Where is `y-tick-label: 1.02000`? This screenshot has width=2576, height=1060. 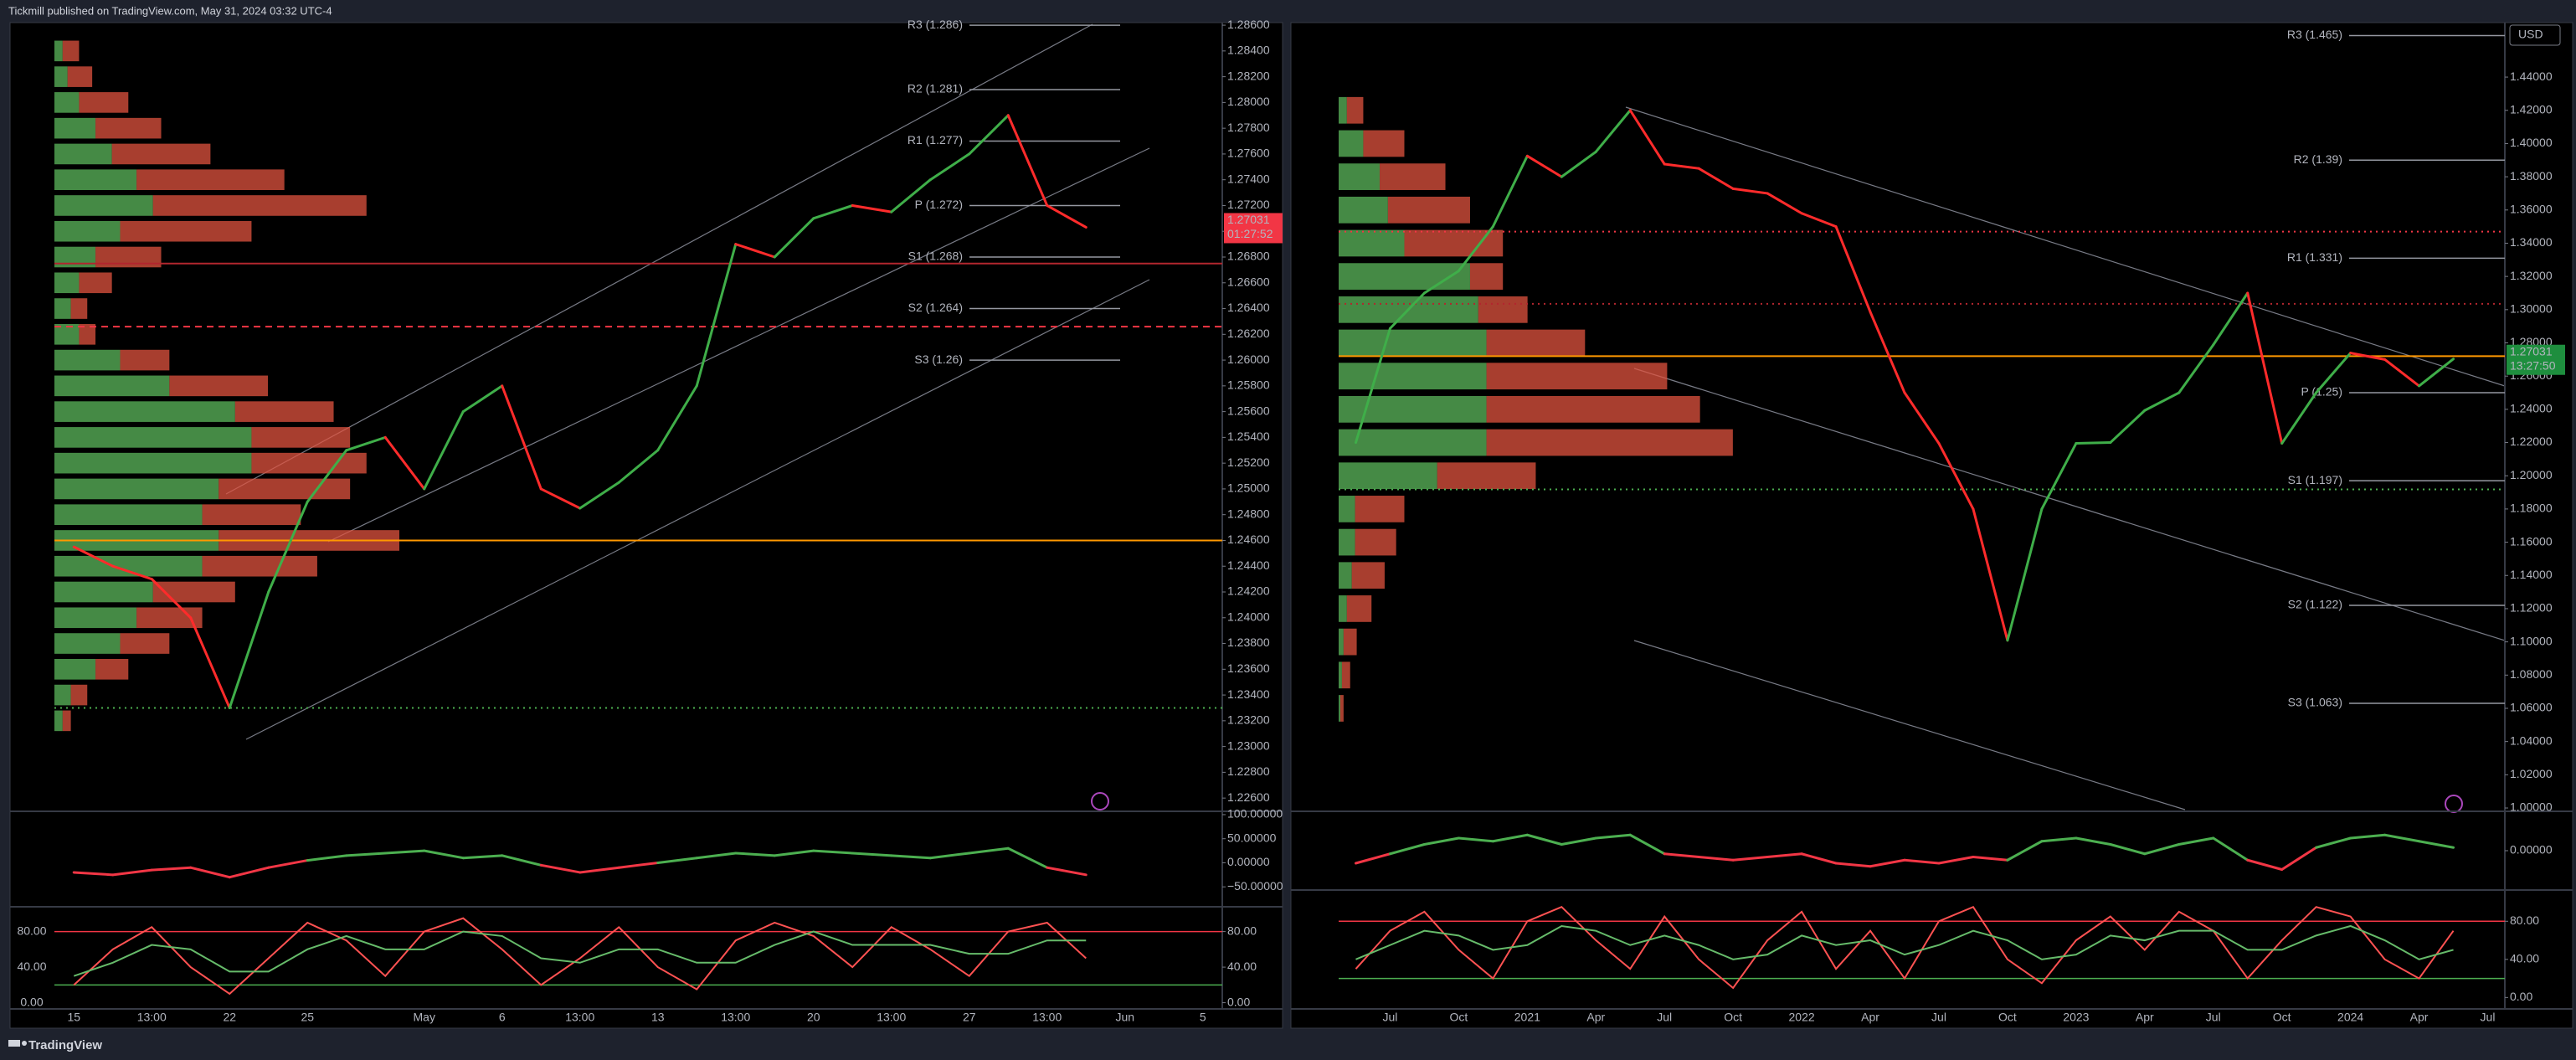
y-tick-label: 1.02000 is located at coordinates (2532, 773).